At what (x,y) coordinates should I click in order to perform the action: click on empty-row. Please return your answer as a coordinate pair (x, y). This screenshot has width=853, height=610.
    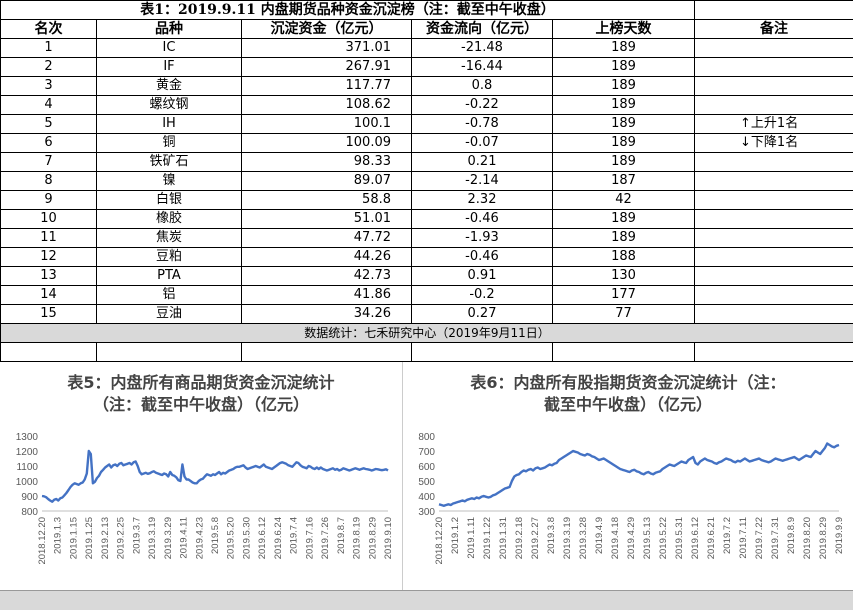
    Looking at the image, I should click on (427, 352).